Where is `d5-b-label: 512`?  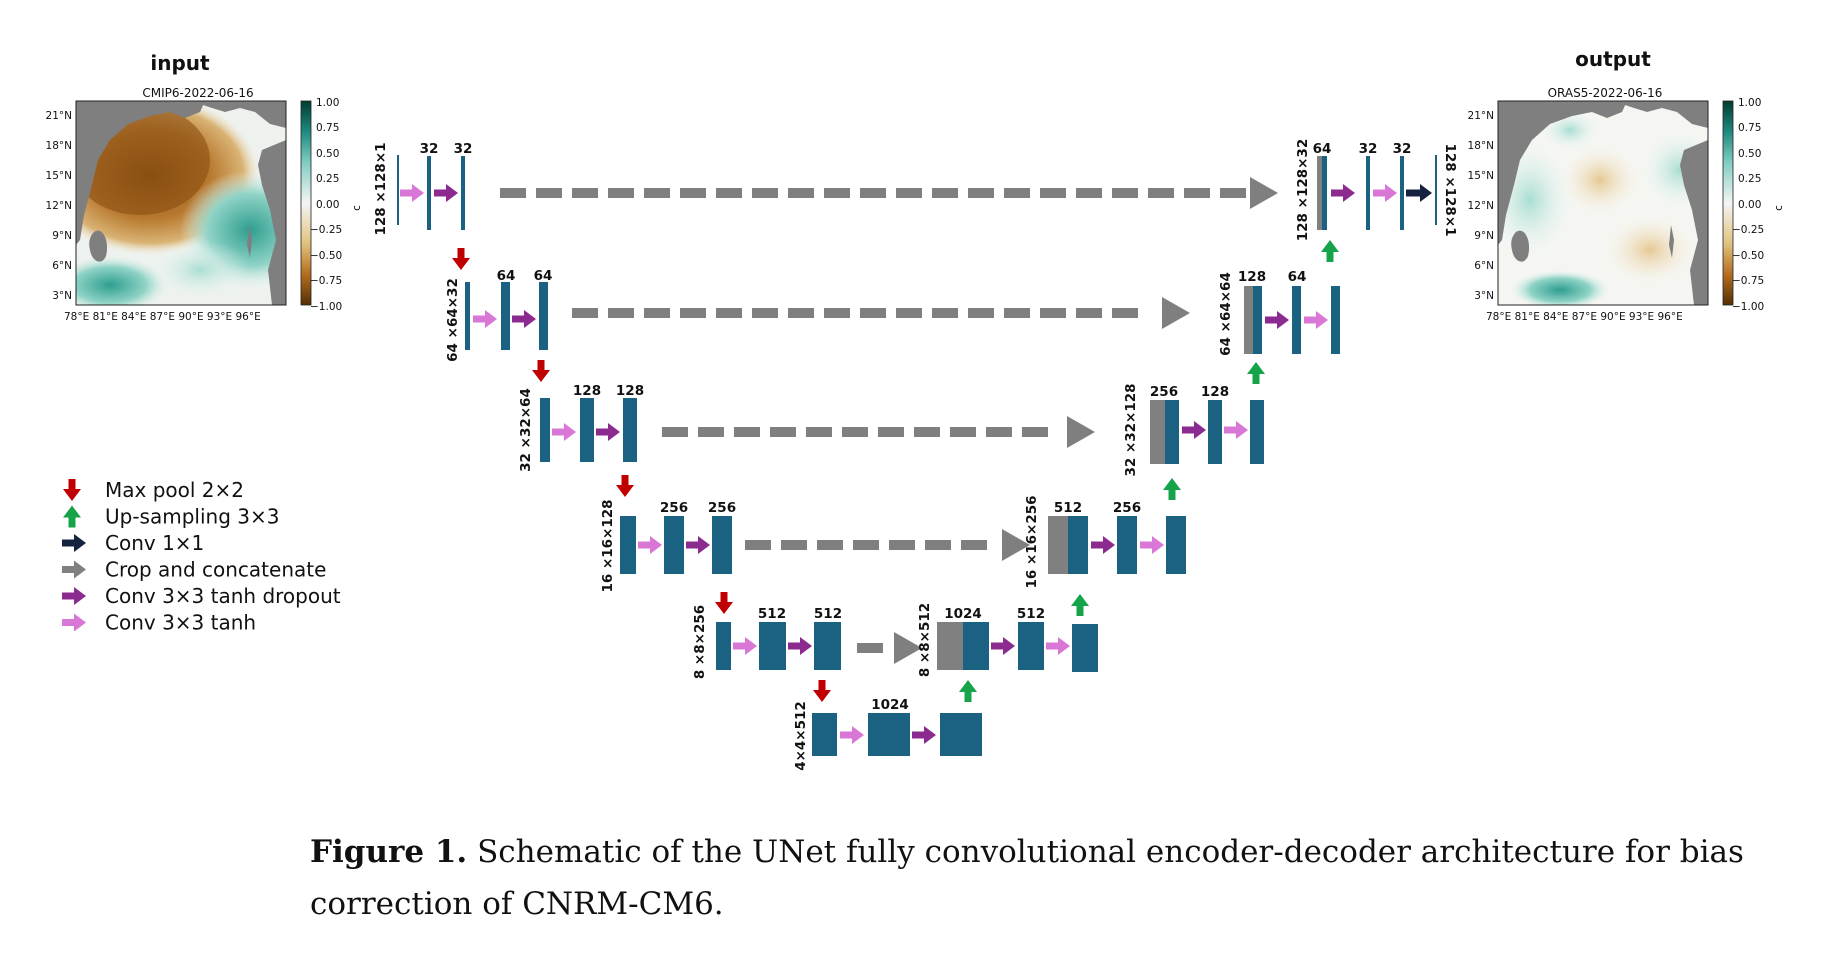
d5-b-label: 512 is located at coordinates (1031, 614).